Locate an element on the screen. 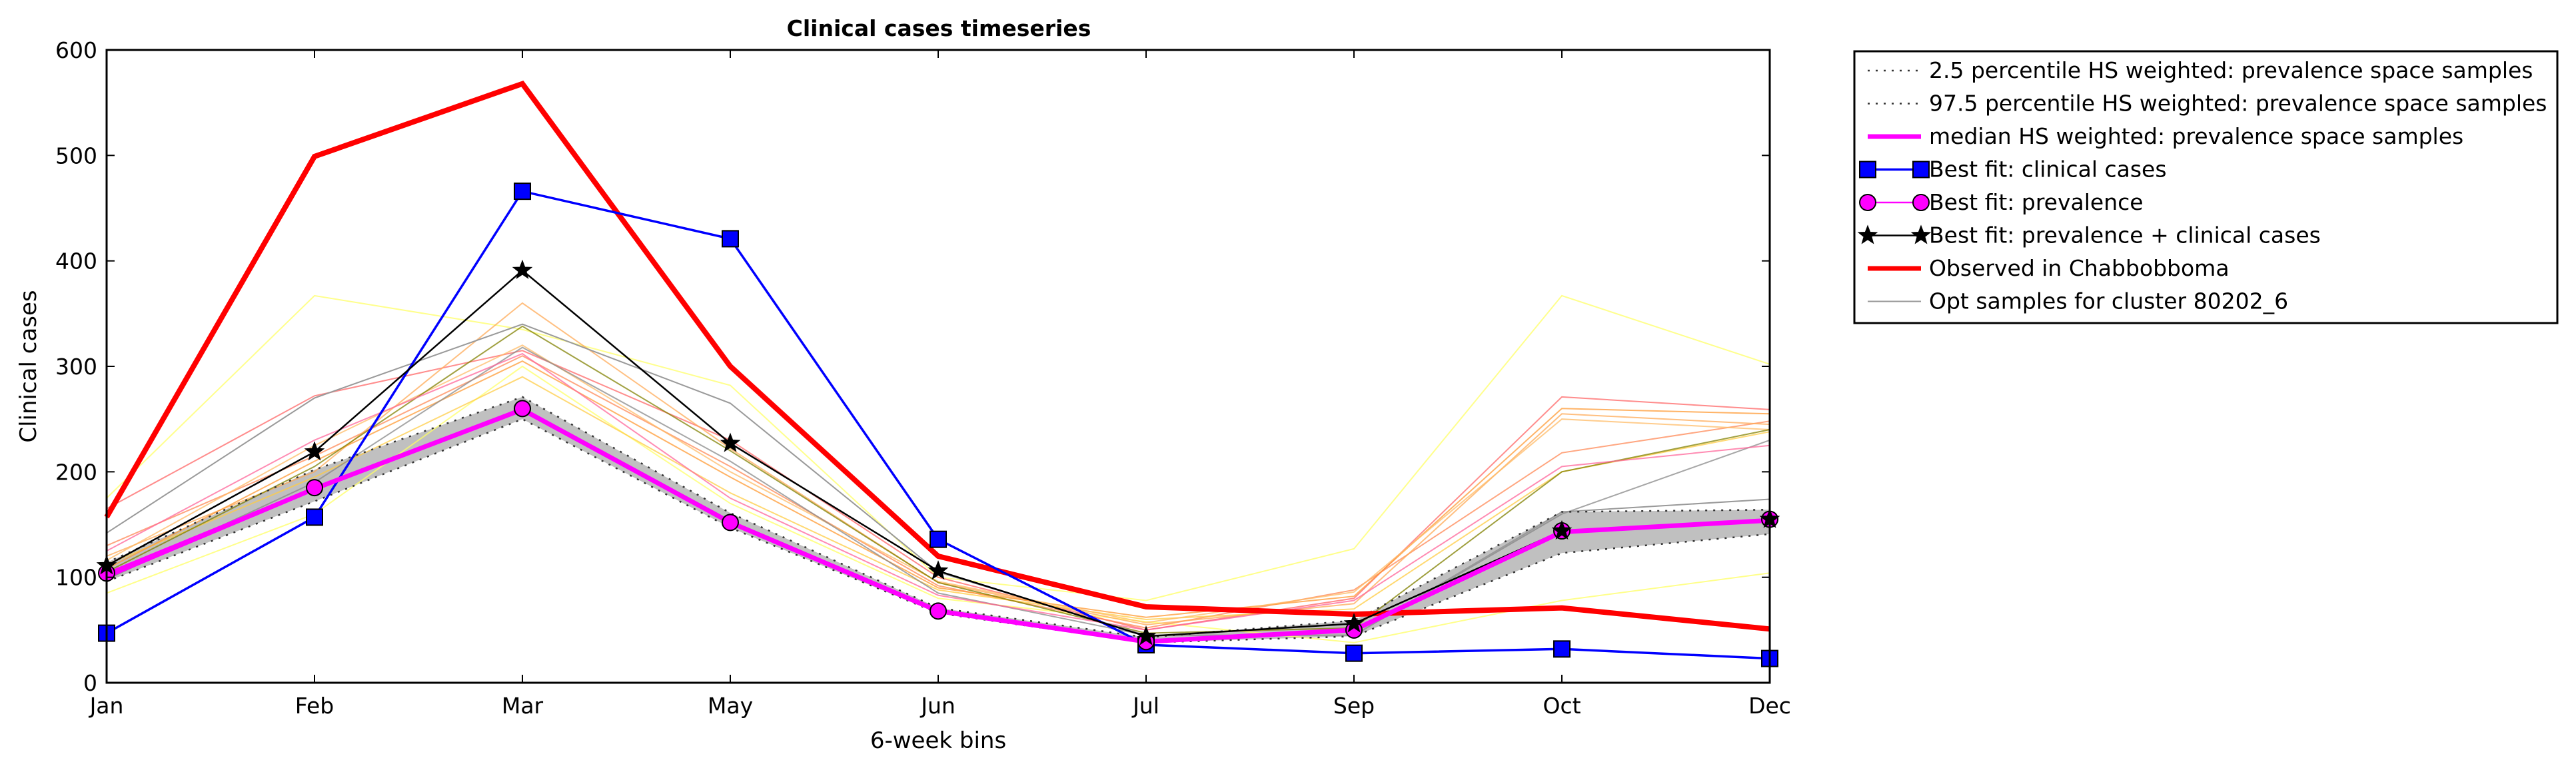 This screenshot has width=2576, height=772. y-tick-label: 0 is located at coordinates (90, 683).